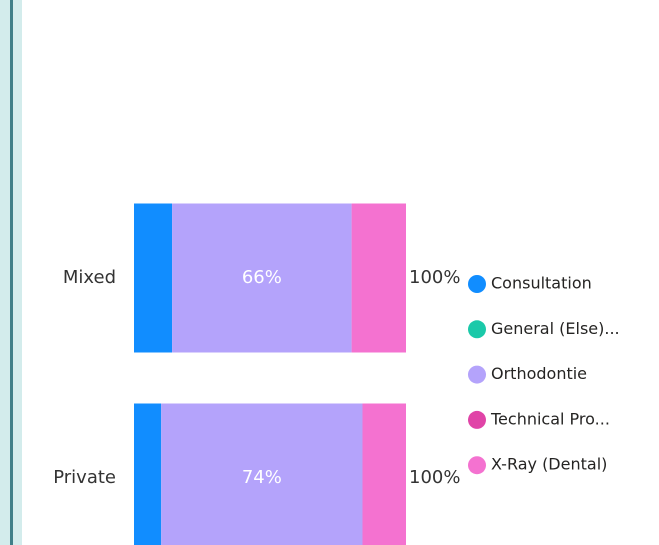  What do you see at coordinates (89, 277) in the screenshot?
I see `category-label: Mixed` at bounding box center [89, 277].